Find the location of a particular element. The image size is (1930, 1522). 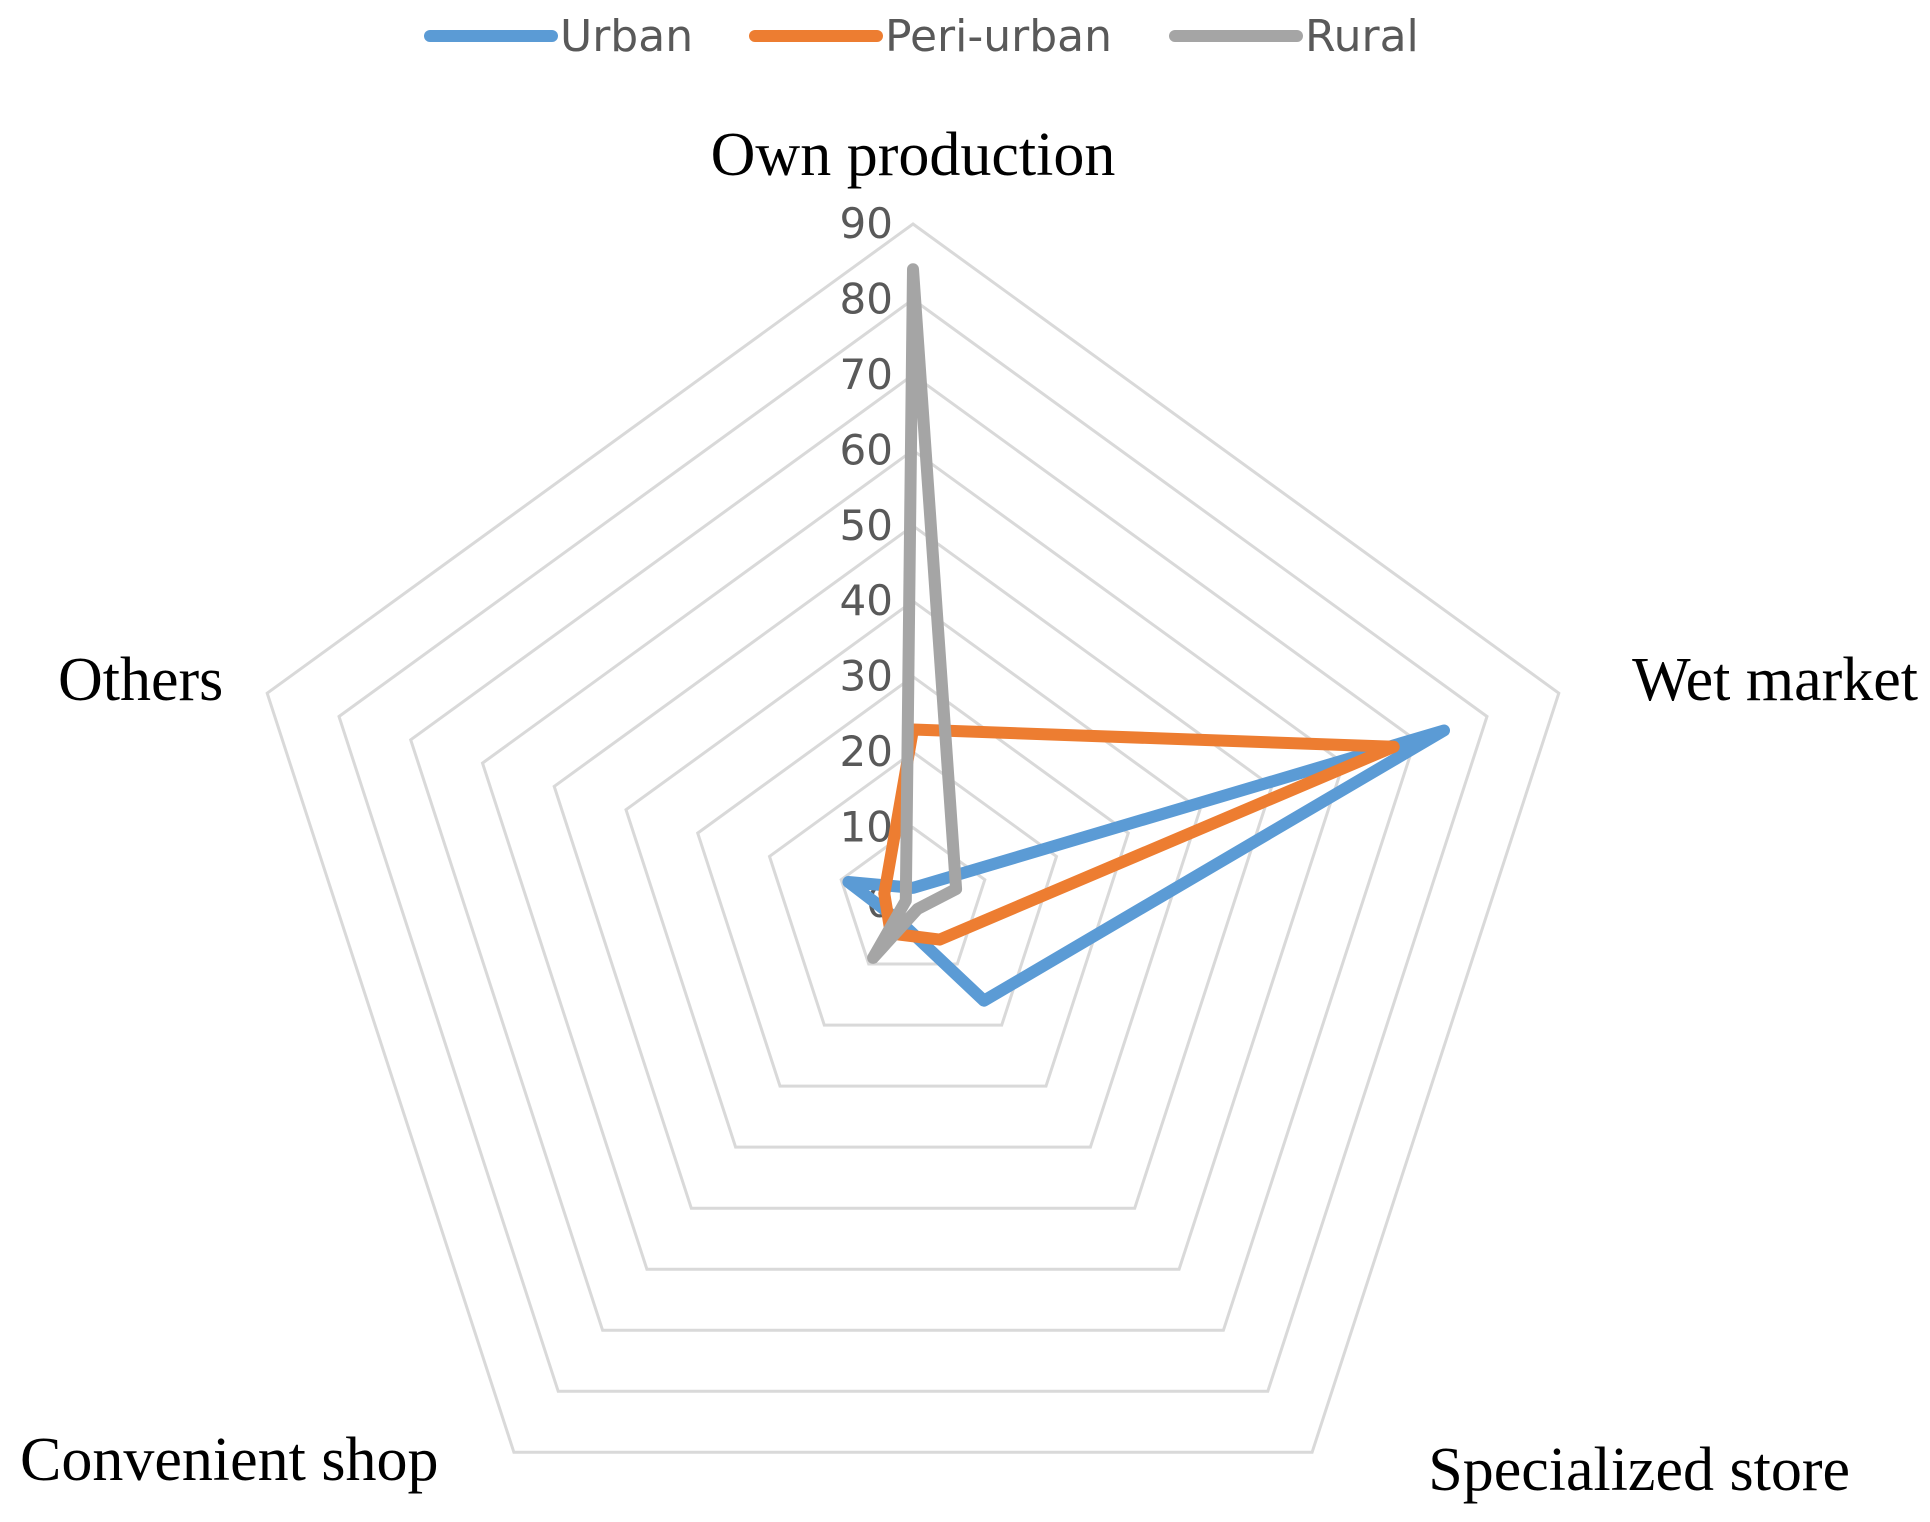

series-line-rural is located at coordinates (915, 613).